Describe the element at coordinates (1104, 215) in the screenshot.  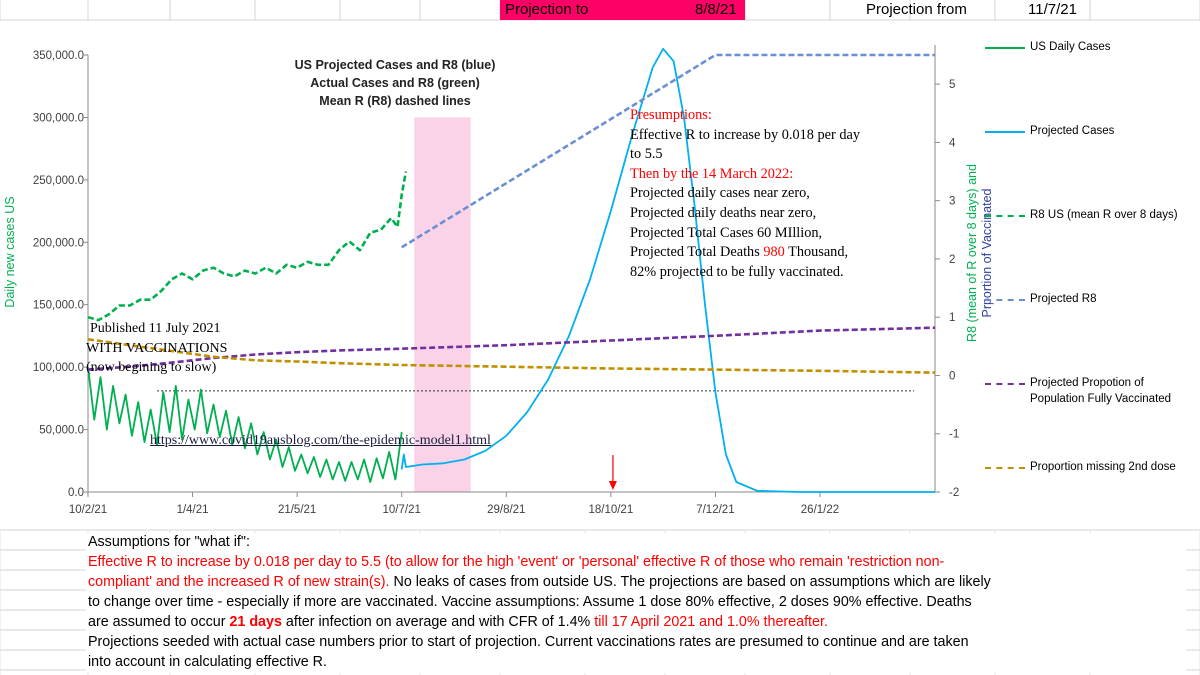
I see `legend-label: R8 US (mean R over 8 days)` at that location.